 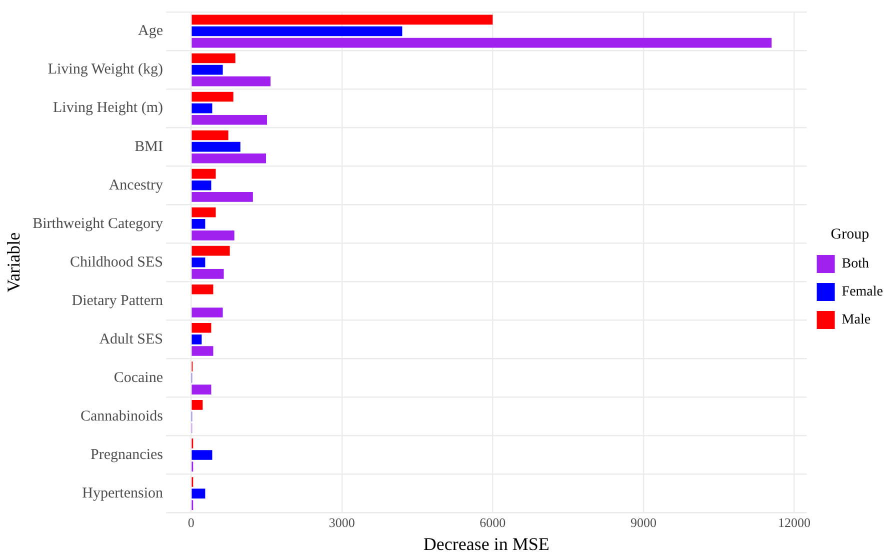 What do you see at coordinates (139, 378) in the screenshot?
I see `y-tick-label: Cocaine` at bounding box center [139, 378].